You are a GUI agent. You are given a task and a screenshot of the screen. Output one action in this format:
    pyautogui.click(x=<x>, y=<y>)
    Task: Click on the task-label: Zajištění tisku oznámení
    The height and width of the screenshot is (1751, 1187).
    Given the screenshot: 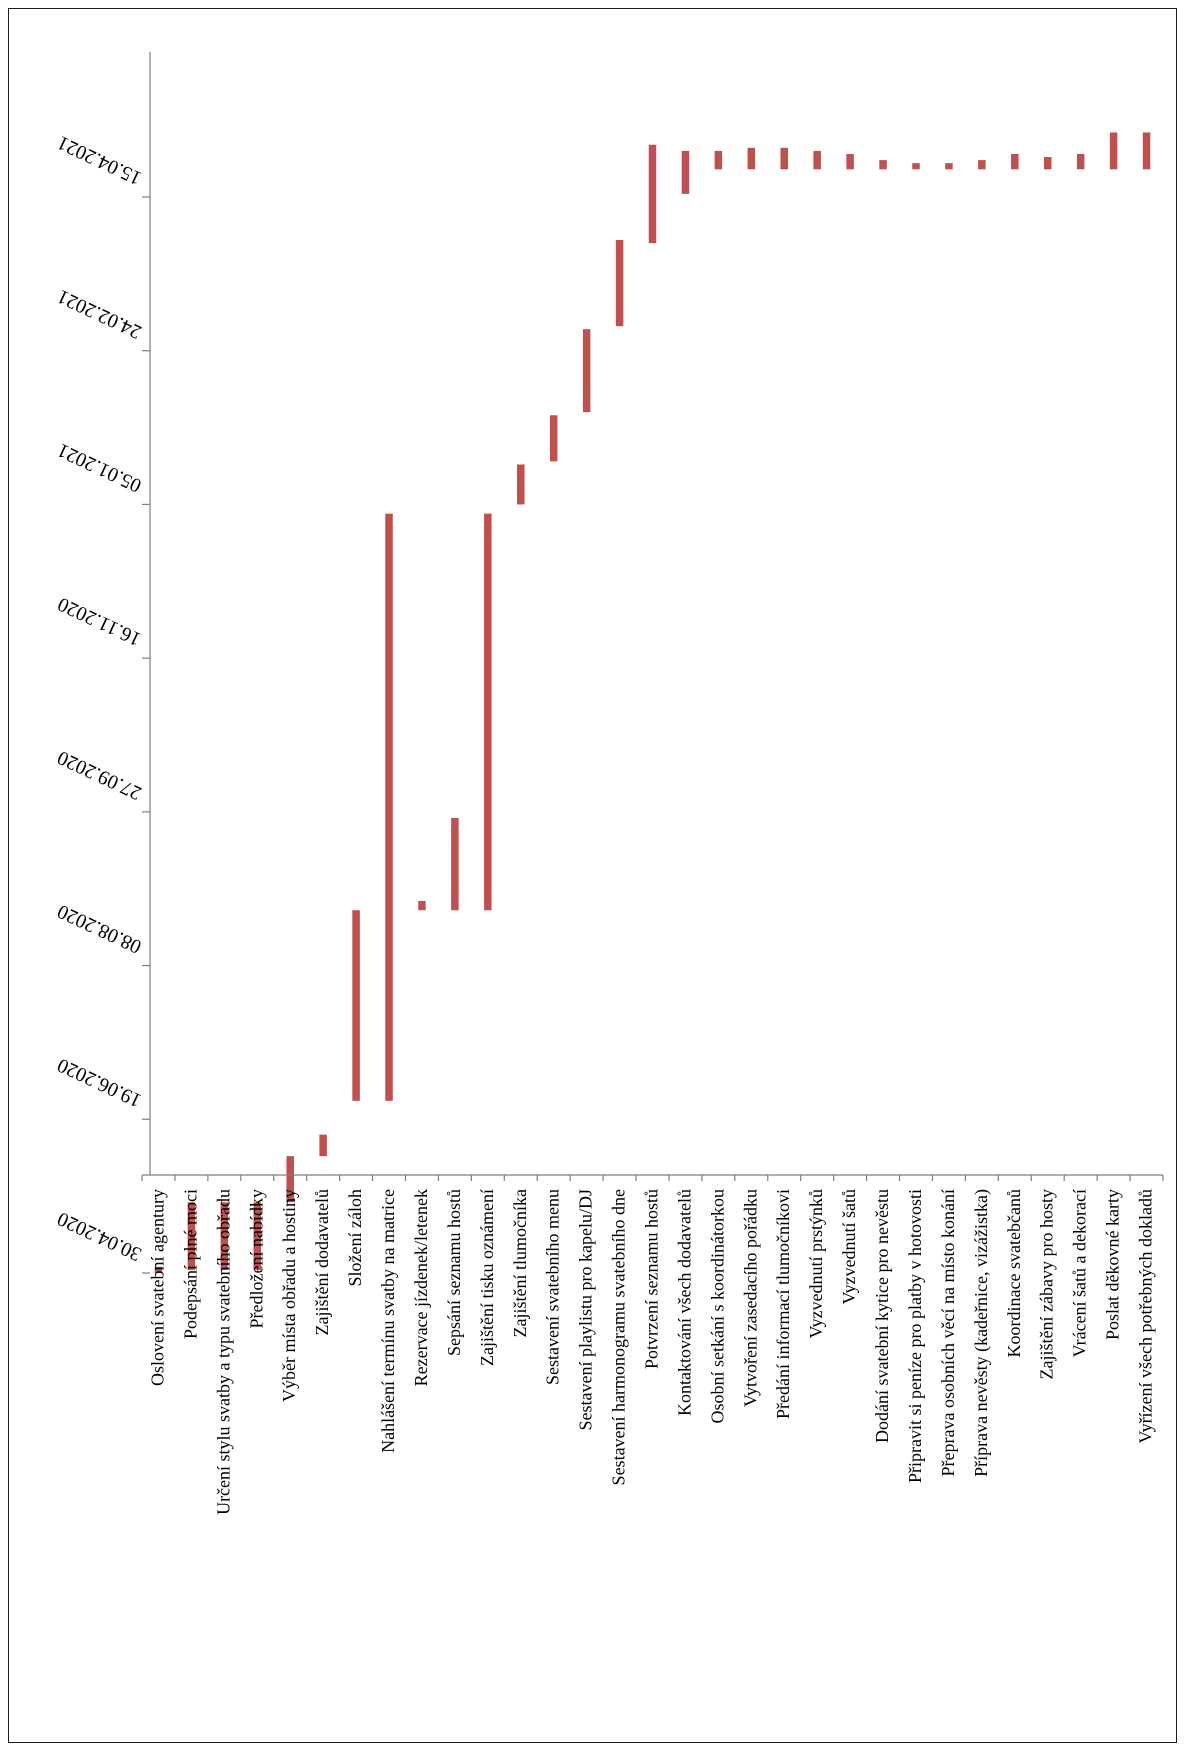 What is the action you would take?
    pyautogui.click(x=487, y=1277)
    